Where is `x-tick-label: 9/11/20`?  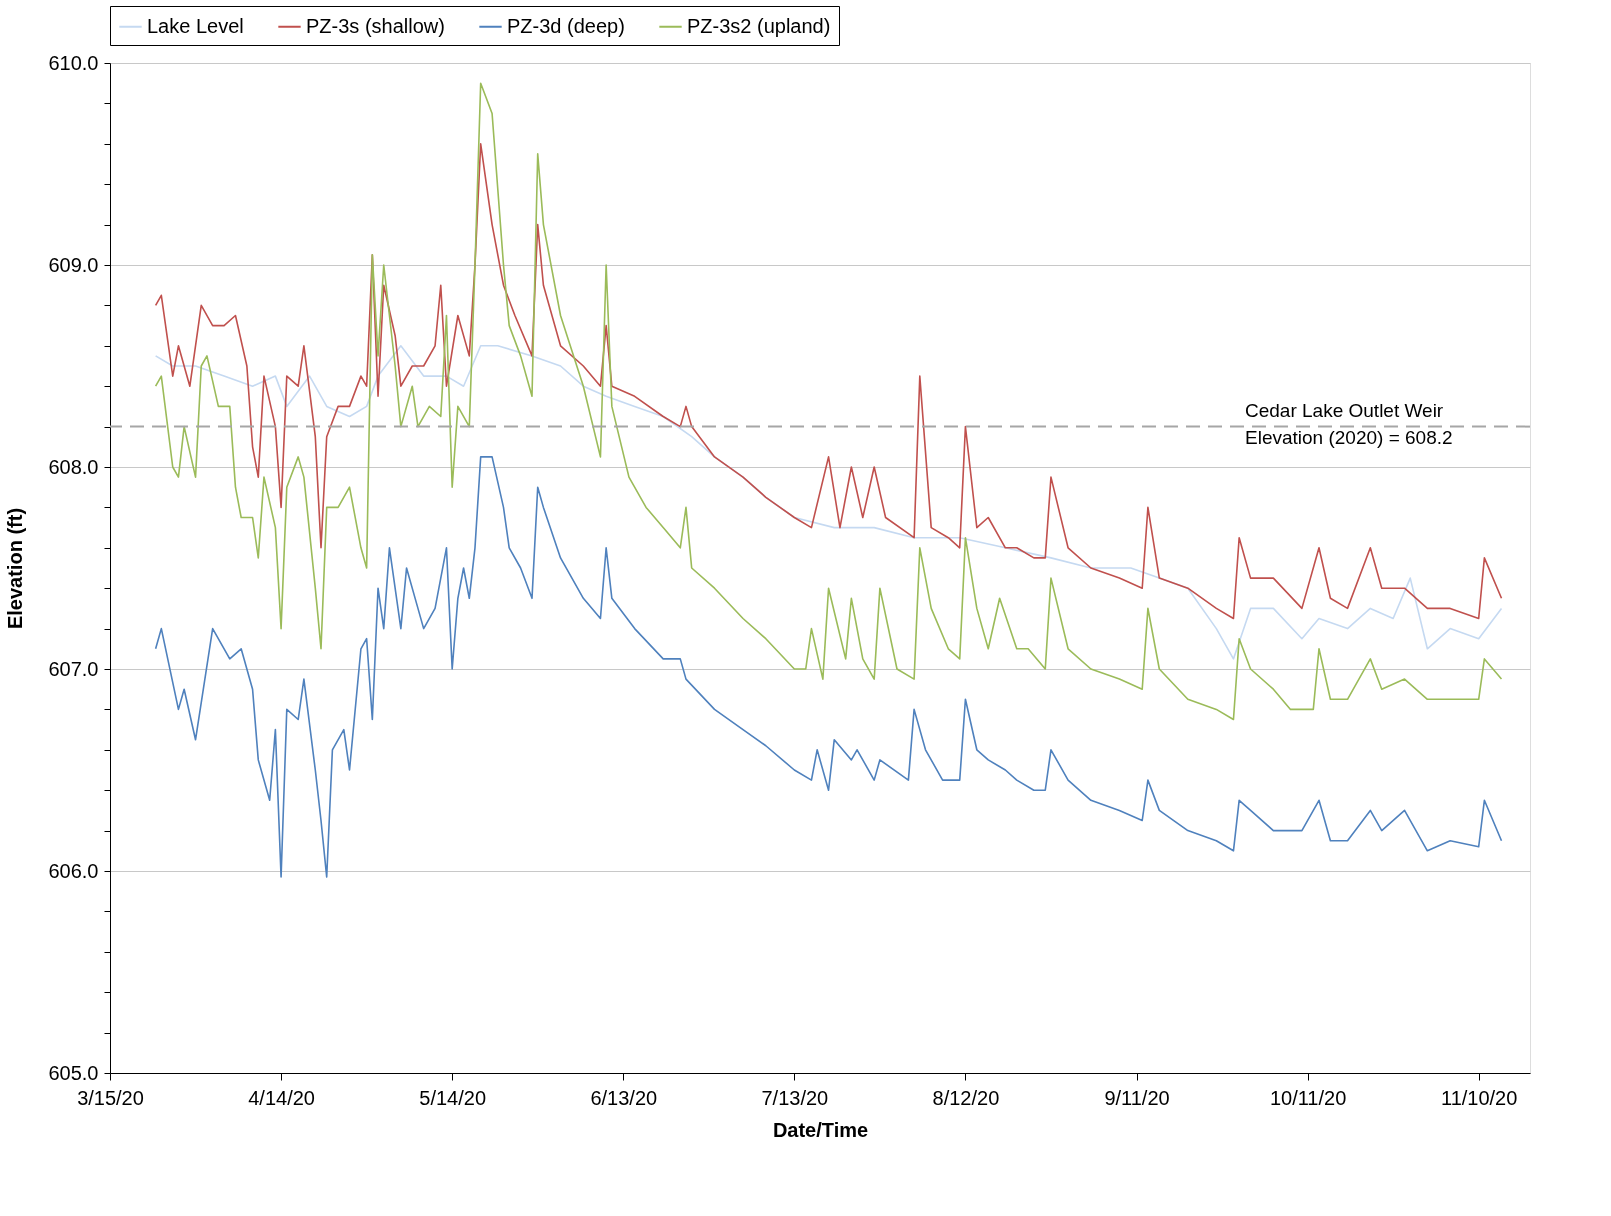
x-tick-label: 9/11/20 is located at coordinates (1137, 1097).